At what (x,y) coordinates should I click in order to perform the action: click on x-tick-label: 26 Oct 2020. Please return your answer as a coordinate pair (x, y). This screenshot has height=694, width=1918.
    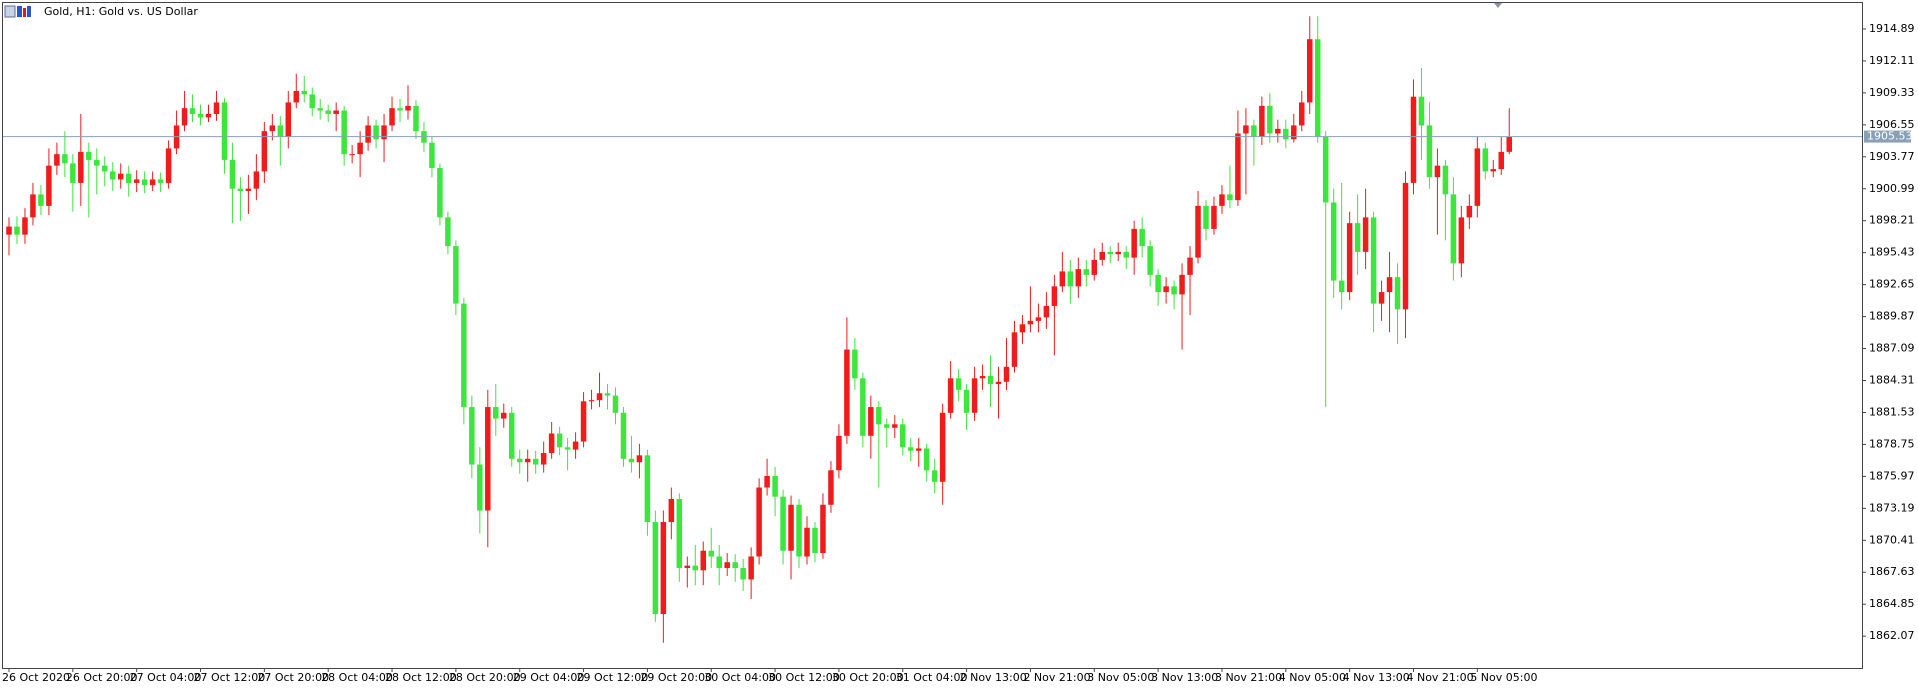
    Looking at the image, I should click on (36, 677).